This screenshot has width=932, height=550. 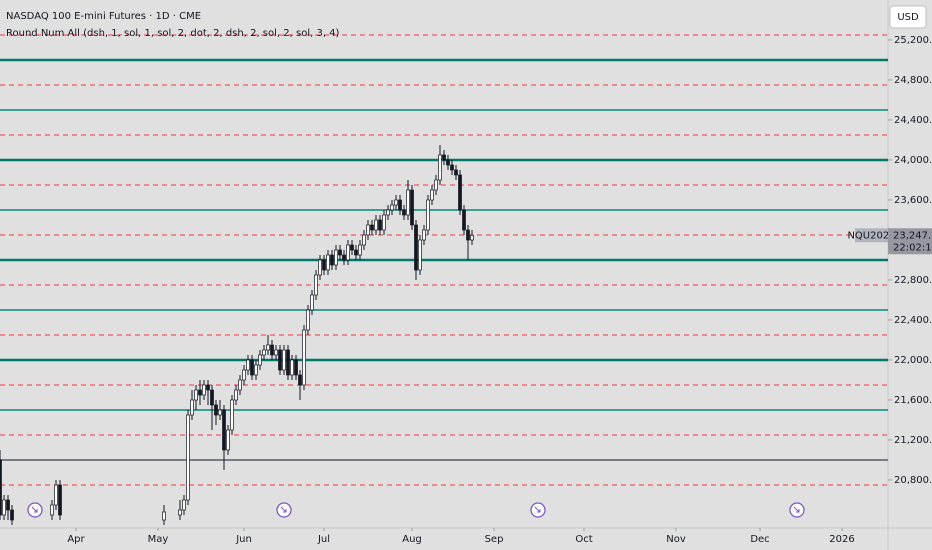 I want to click on x-tick-label: Jun, so click(x=243, y=539).